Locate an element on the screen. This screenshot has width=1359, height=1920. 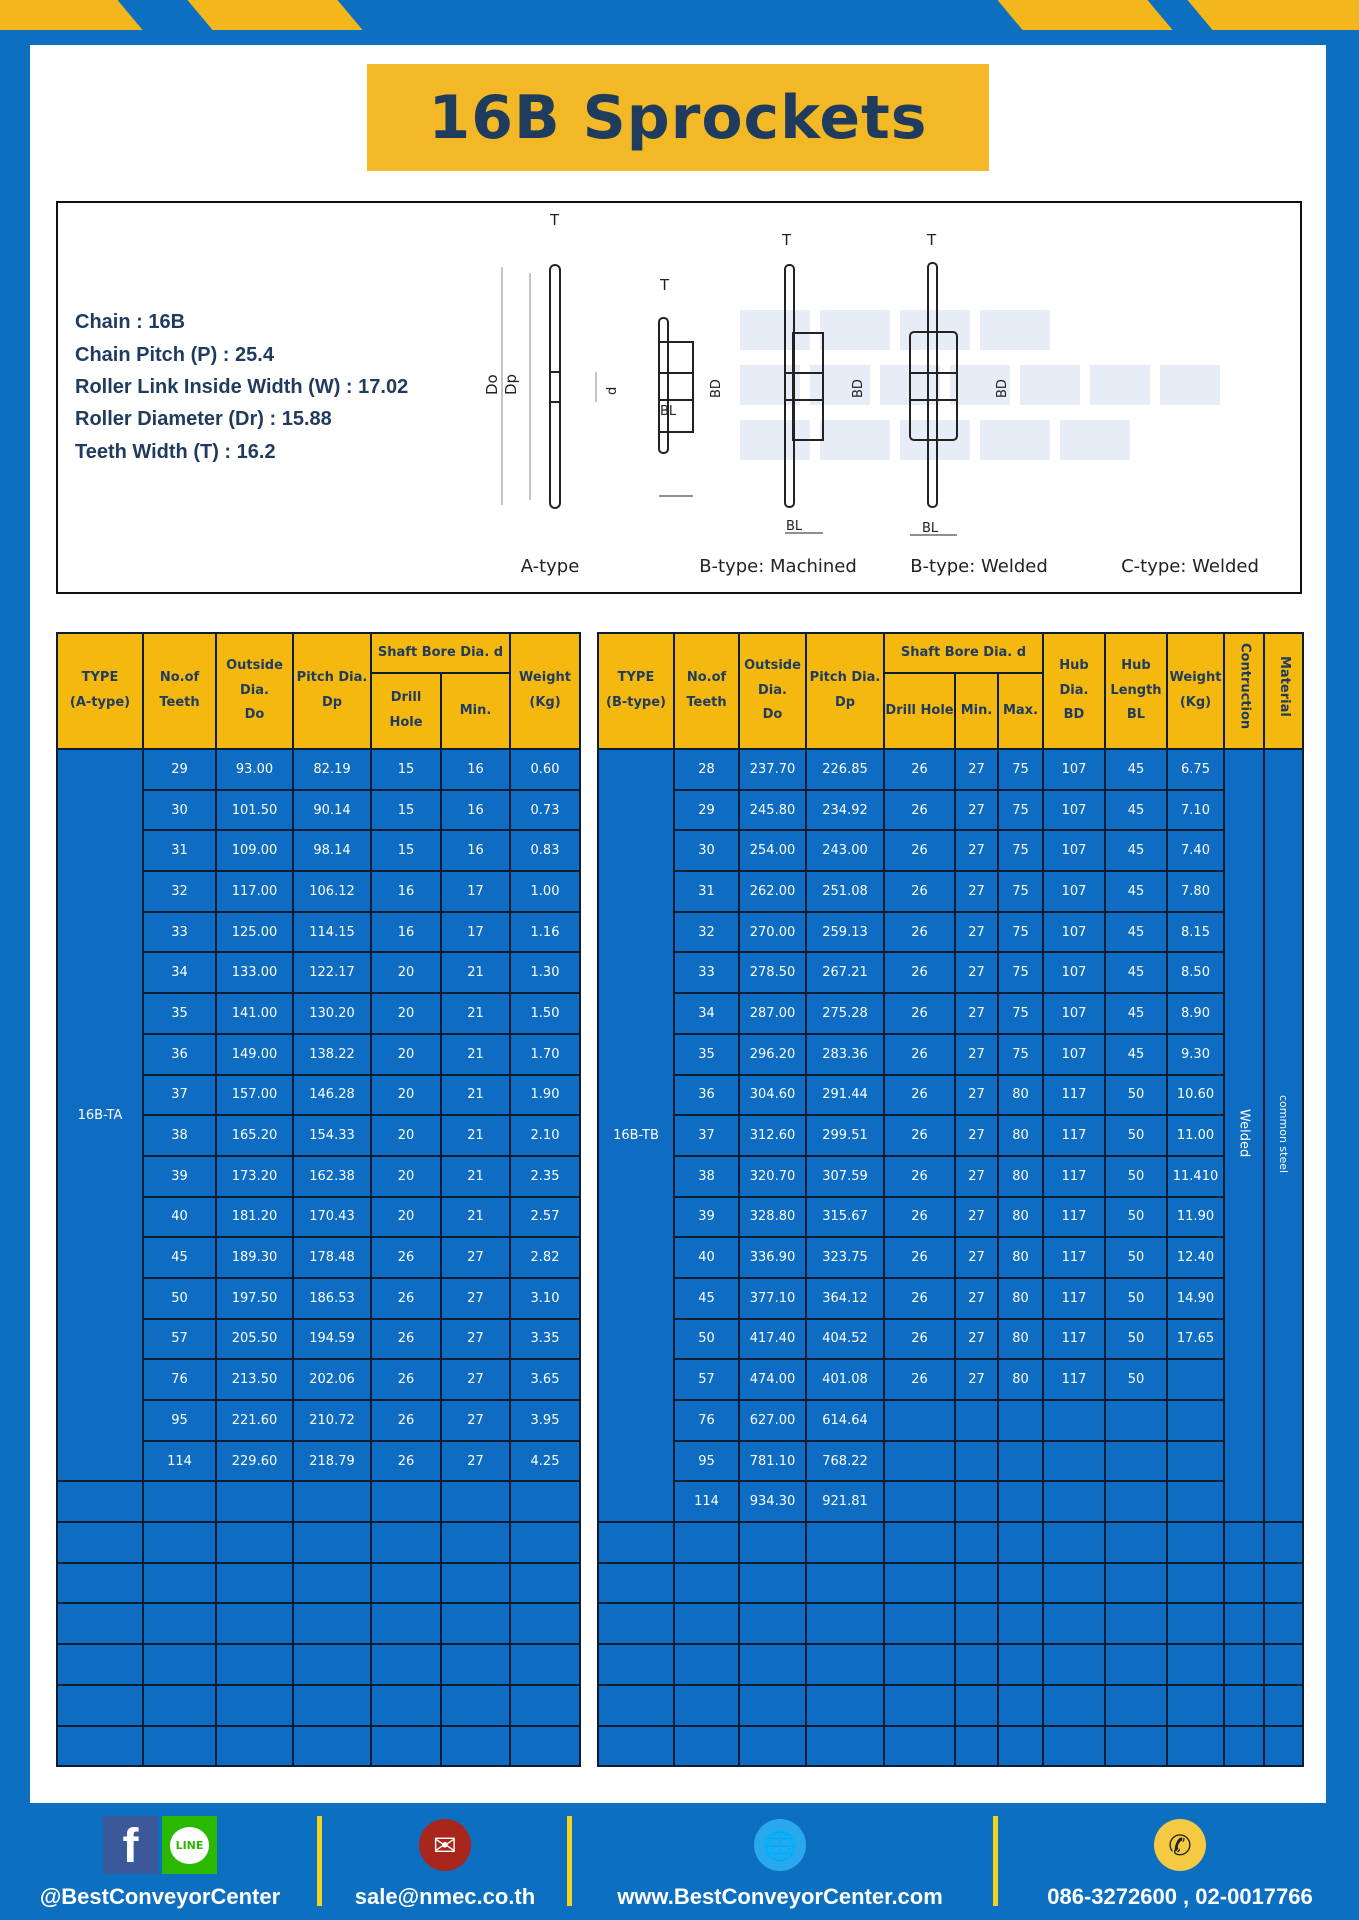
data-cell: 39 is located at coordinates (179, 1176).